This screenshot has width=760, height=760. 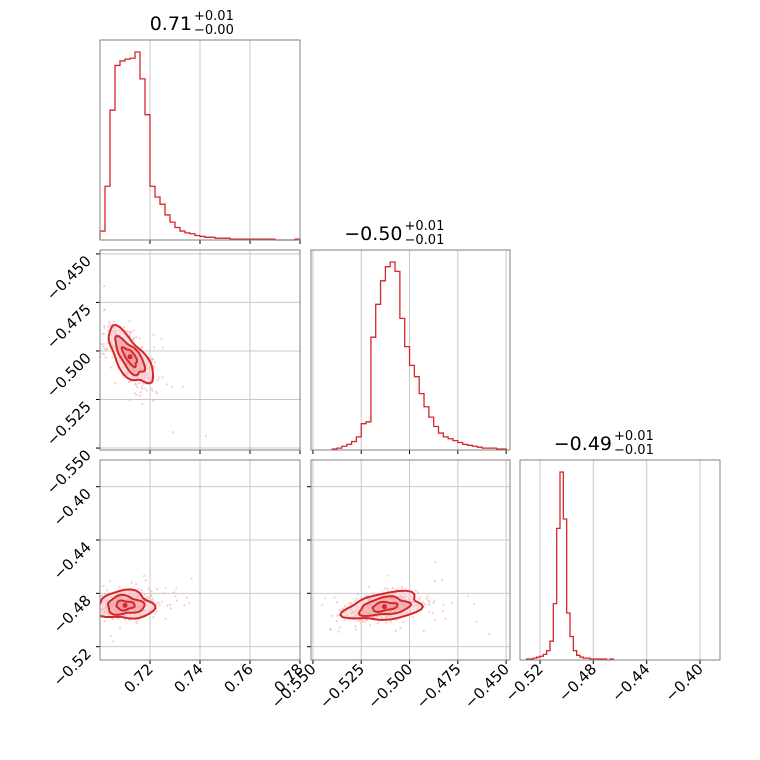 I want to click on col2-xlabel-2: −0.44, so click(x=630, y=682).